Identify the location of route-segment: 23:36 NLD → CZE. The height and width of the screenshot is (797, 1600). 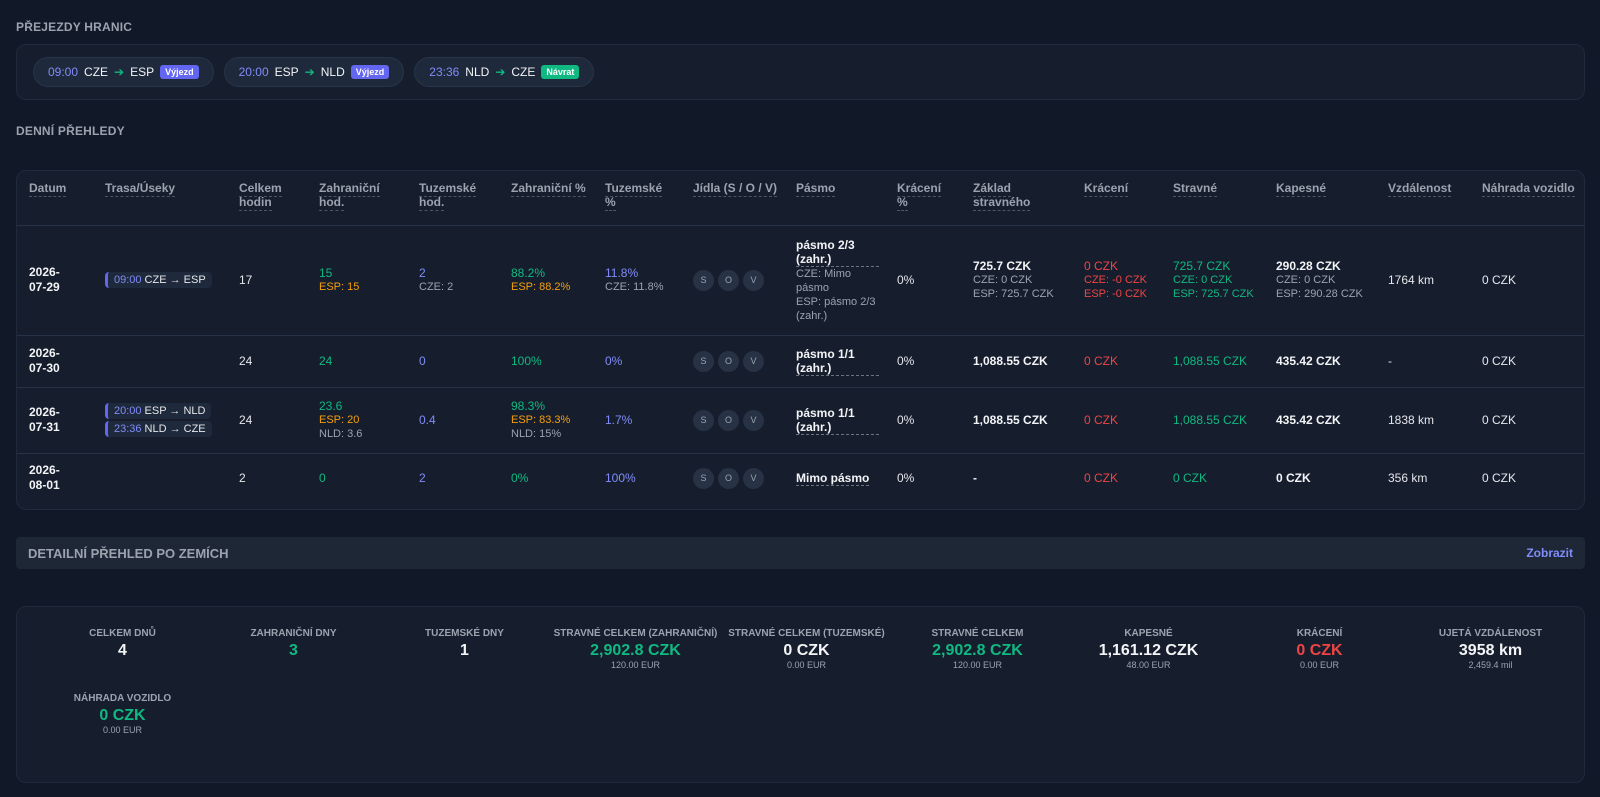
(158, 429).